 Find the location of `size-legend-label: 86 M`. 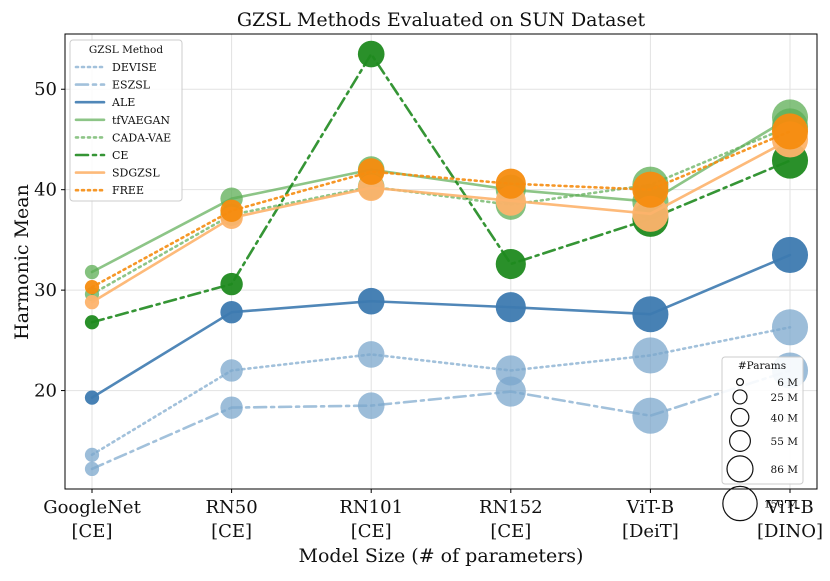

size-legend-label: 86 M is located at coordinates (785, 470).